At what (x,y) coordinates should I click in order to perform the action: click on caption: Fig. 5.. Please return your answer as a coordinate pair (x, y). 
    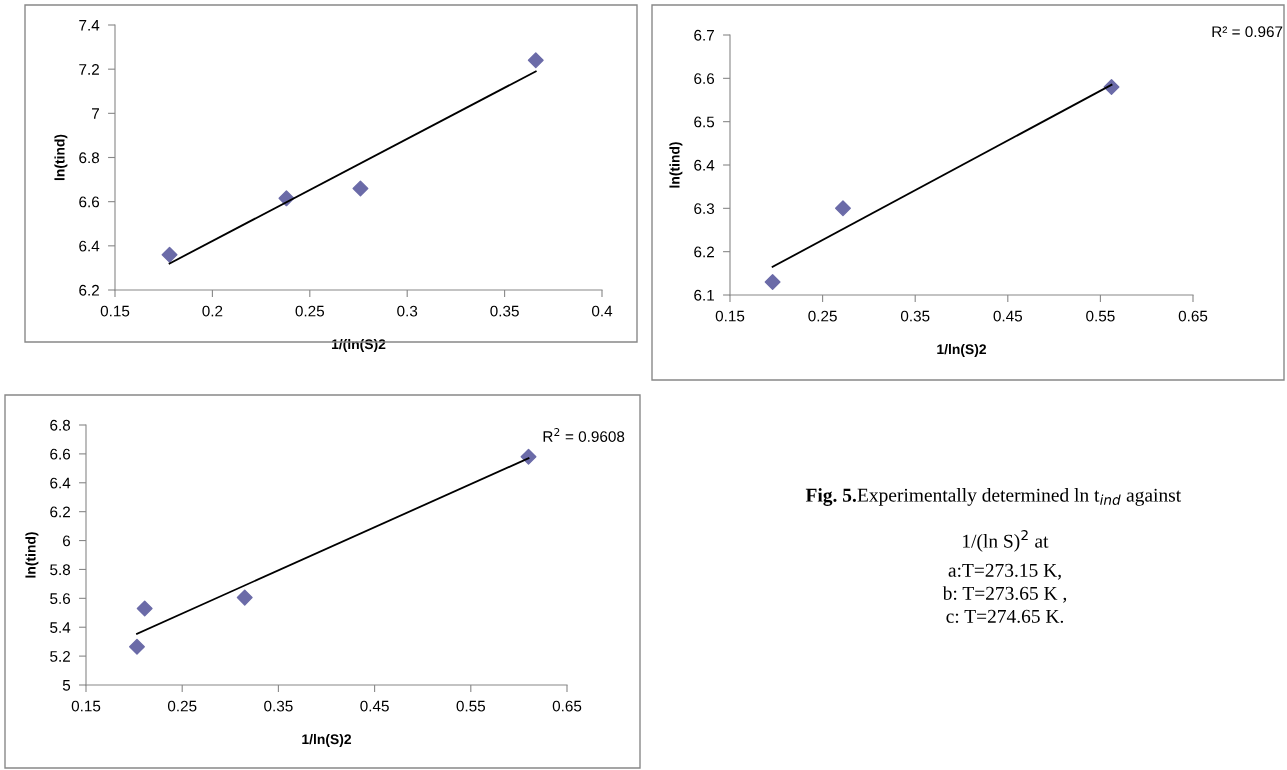
    Looking at the image, I should click on (830, 497).